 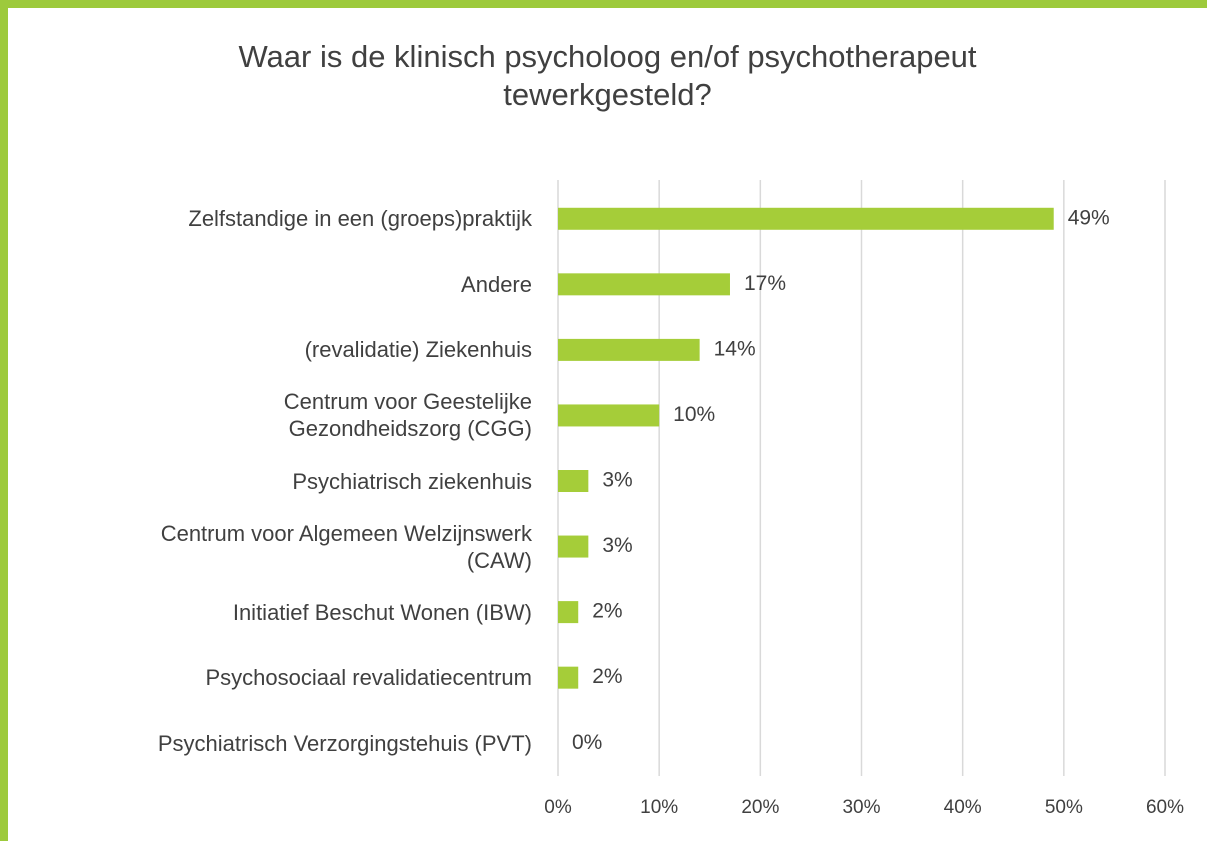 What do you see at coordinates (760, 807) in the screenshot?
I see `x-tick-label: 20%` at bounding box center [760, 807].